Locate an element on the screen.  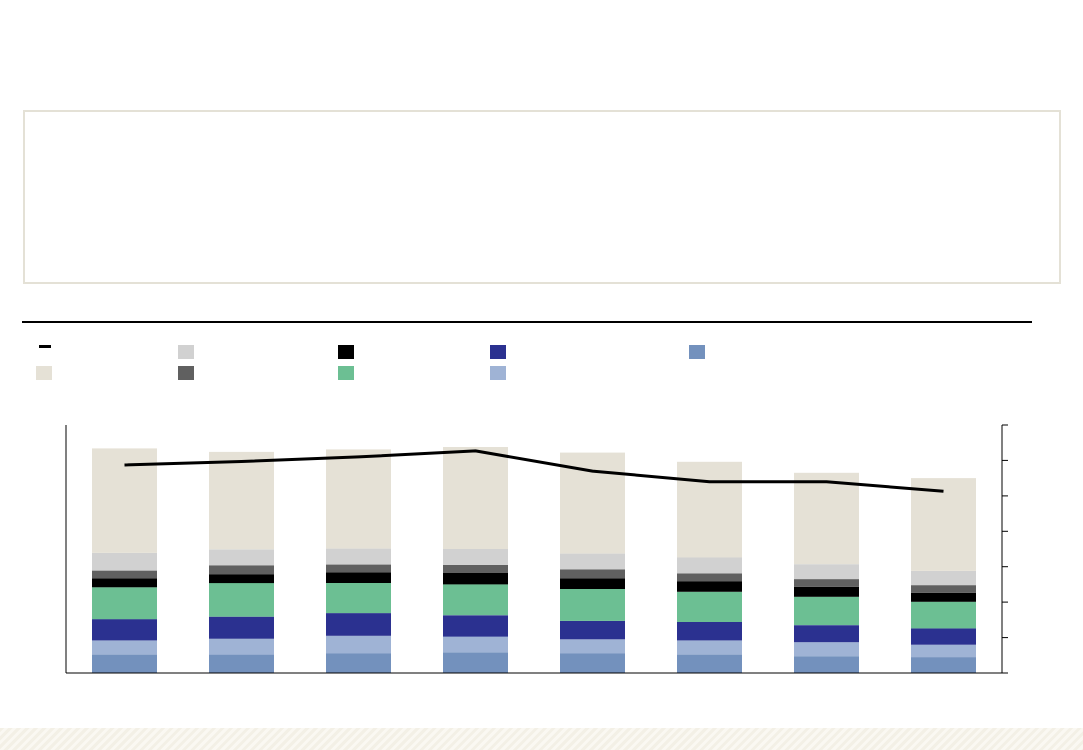
legend-item-light-blue is located at coordinates (498, 373).